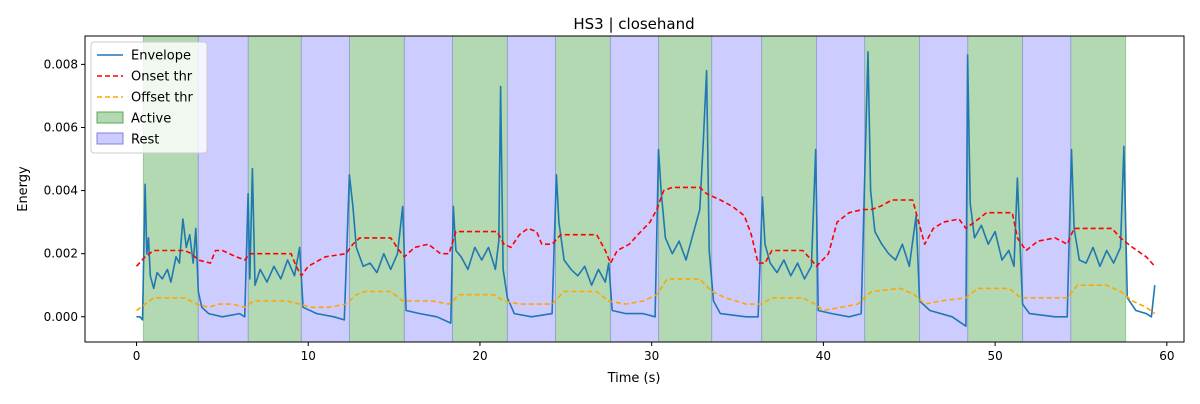 Image resolution: width=1200 pixels, height=404 pixels. Describe the element at coordinates (994, 356) in the screenshot. I see `x-tick-label: 50` at that location.